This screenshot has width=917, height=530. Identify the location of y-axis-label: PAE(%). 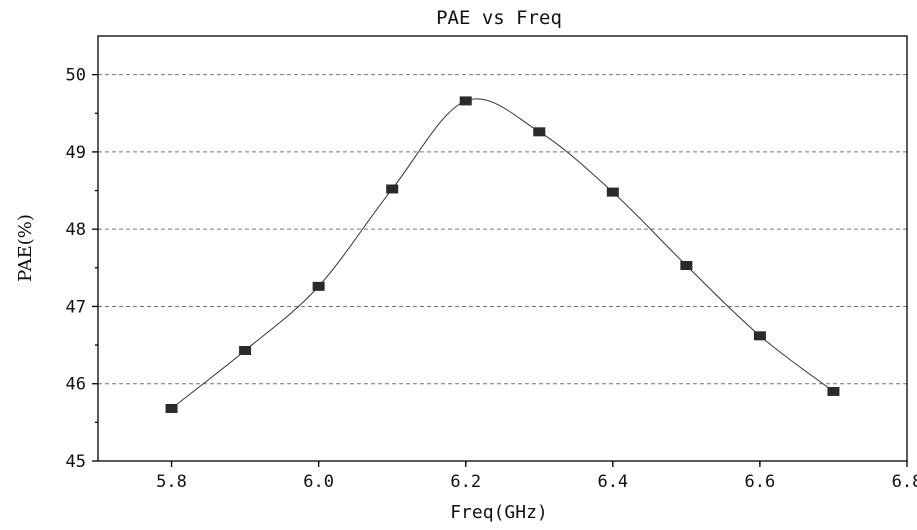
(25, 248).